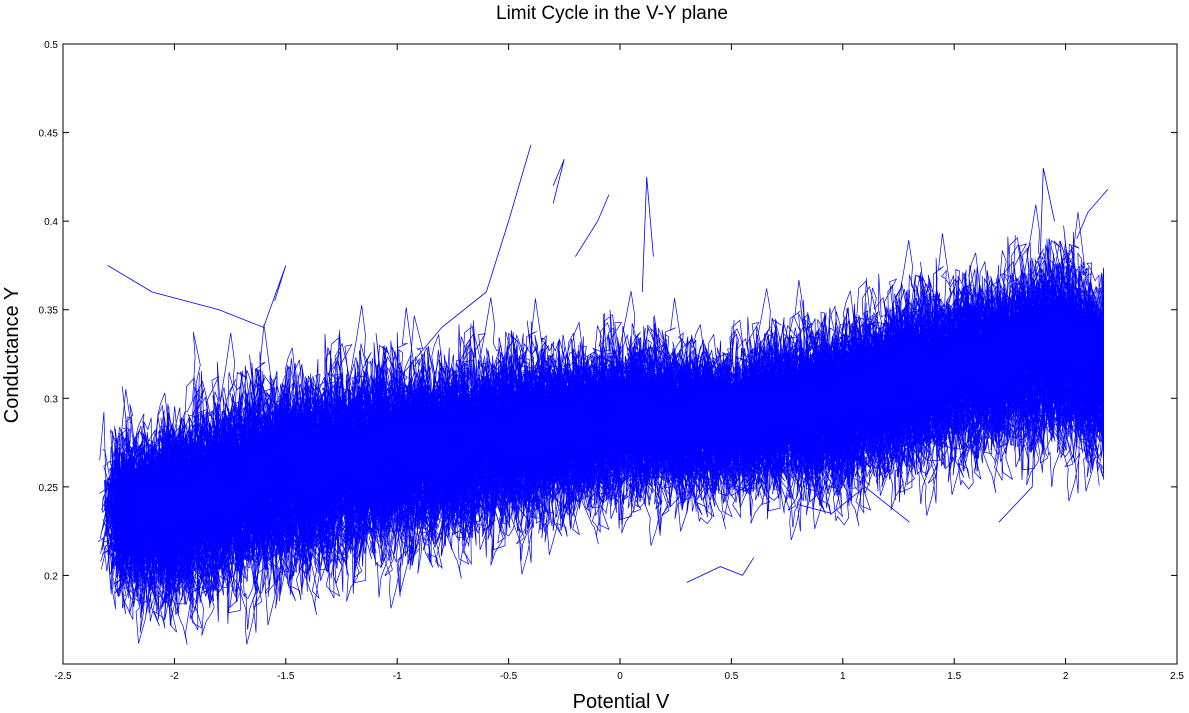 The image size is (1189, 713). What do you see at coordinates (174, 676) in the screenshot?
I see `x-tick-label: -2` at bounding box center [174, 676].